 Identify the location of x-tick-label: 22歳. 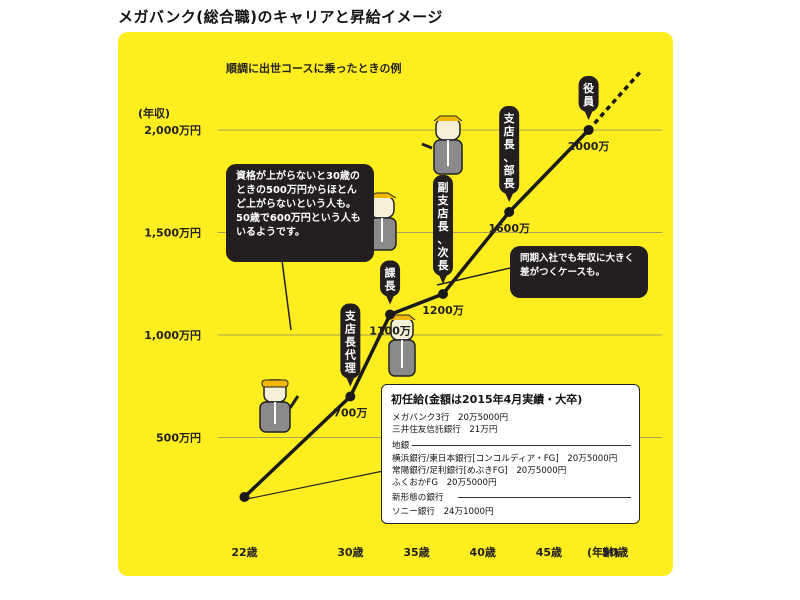
(244, 552).